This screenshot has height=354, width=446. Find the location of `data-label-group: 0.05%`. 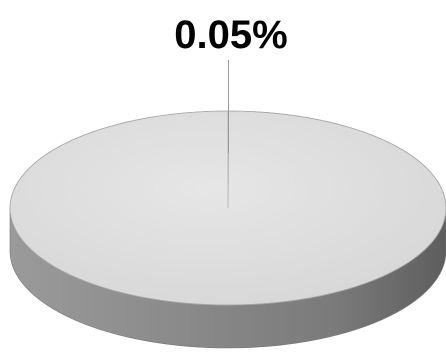

data-label-group: 0.05% is located at coordinates (231, 83).